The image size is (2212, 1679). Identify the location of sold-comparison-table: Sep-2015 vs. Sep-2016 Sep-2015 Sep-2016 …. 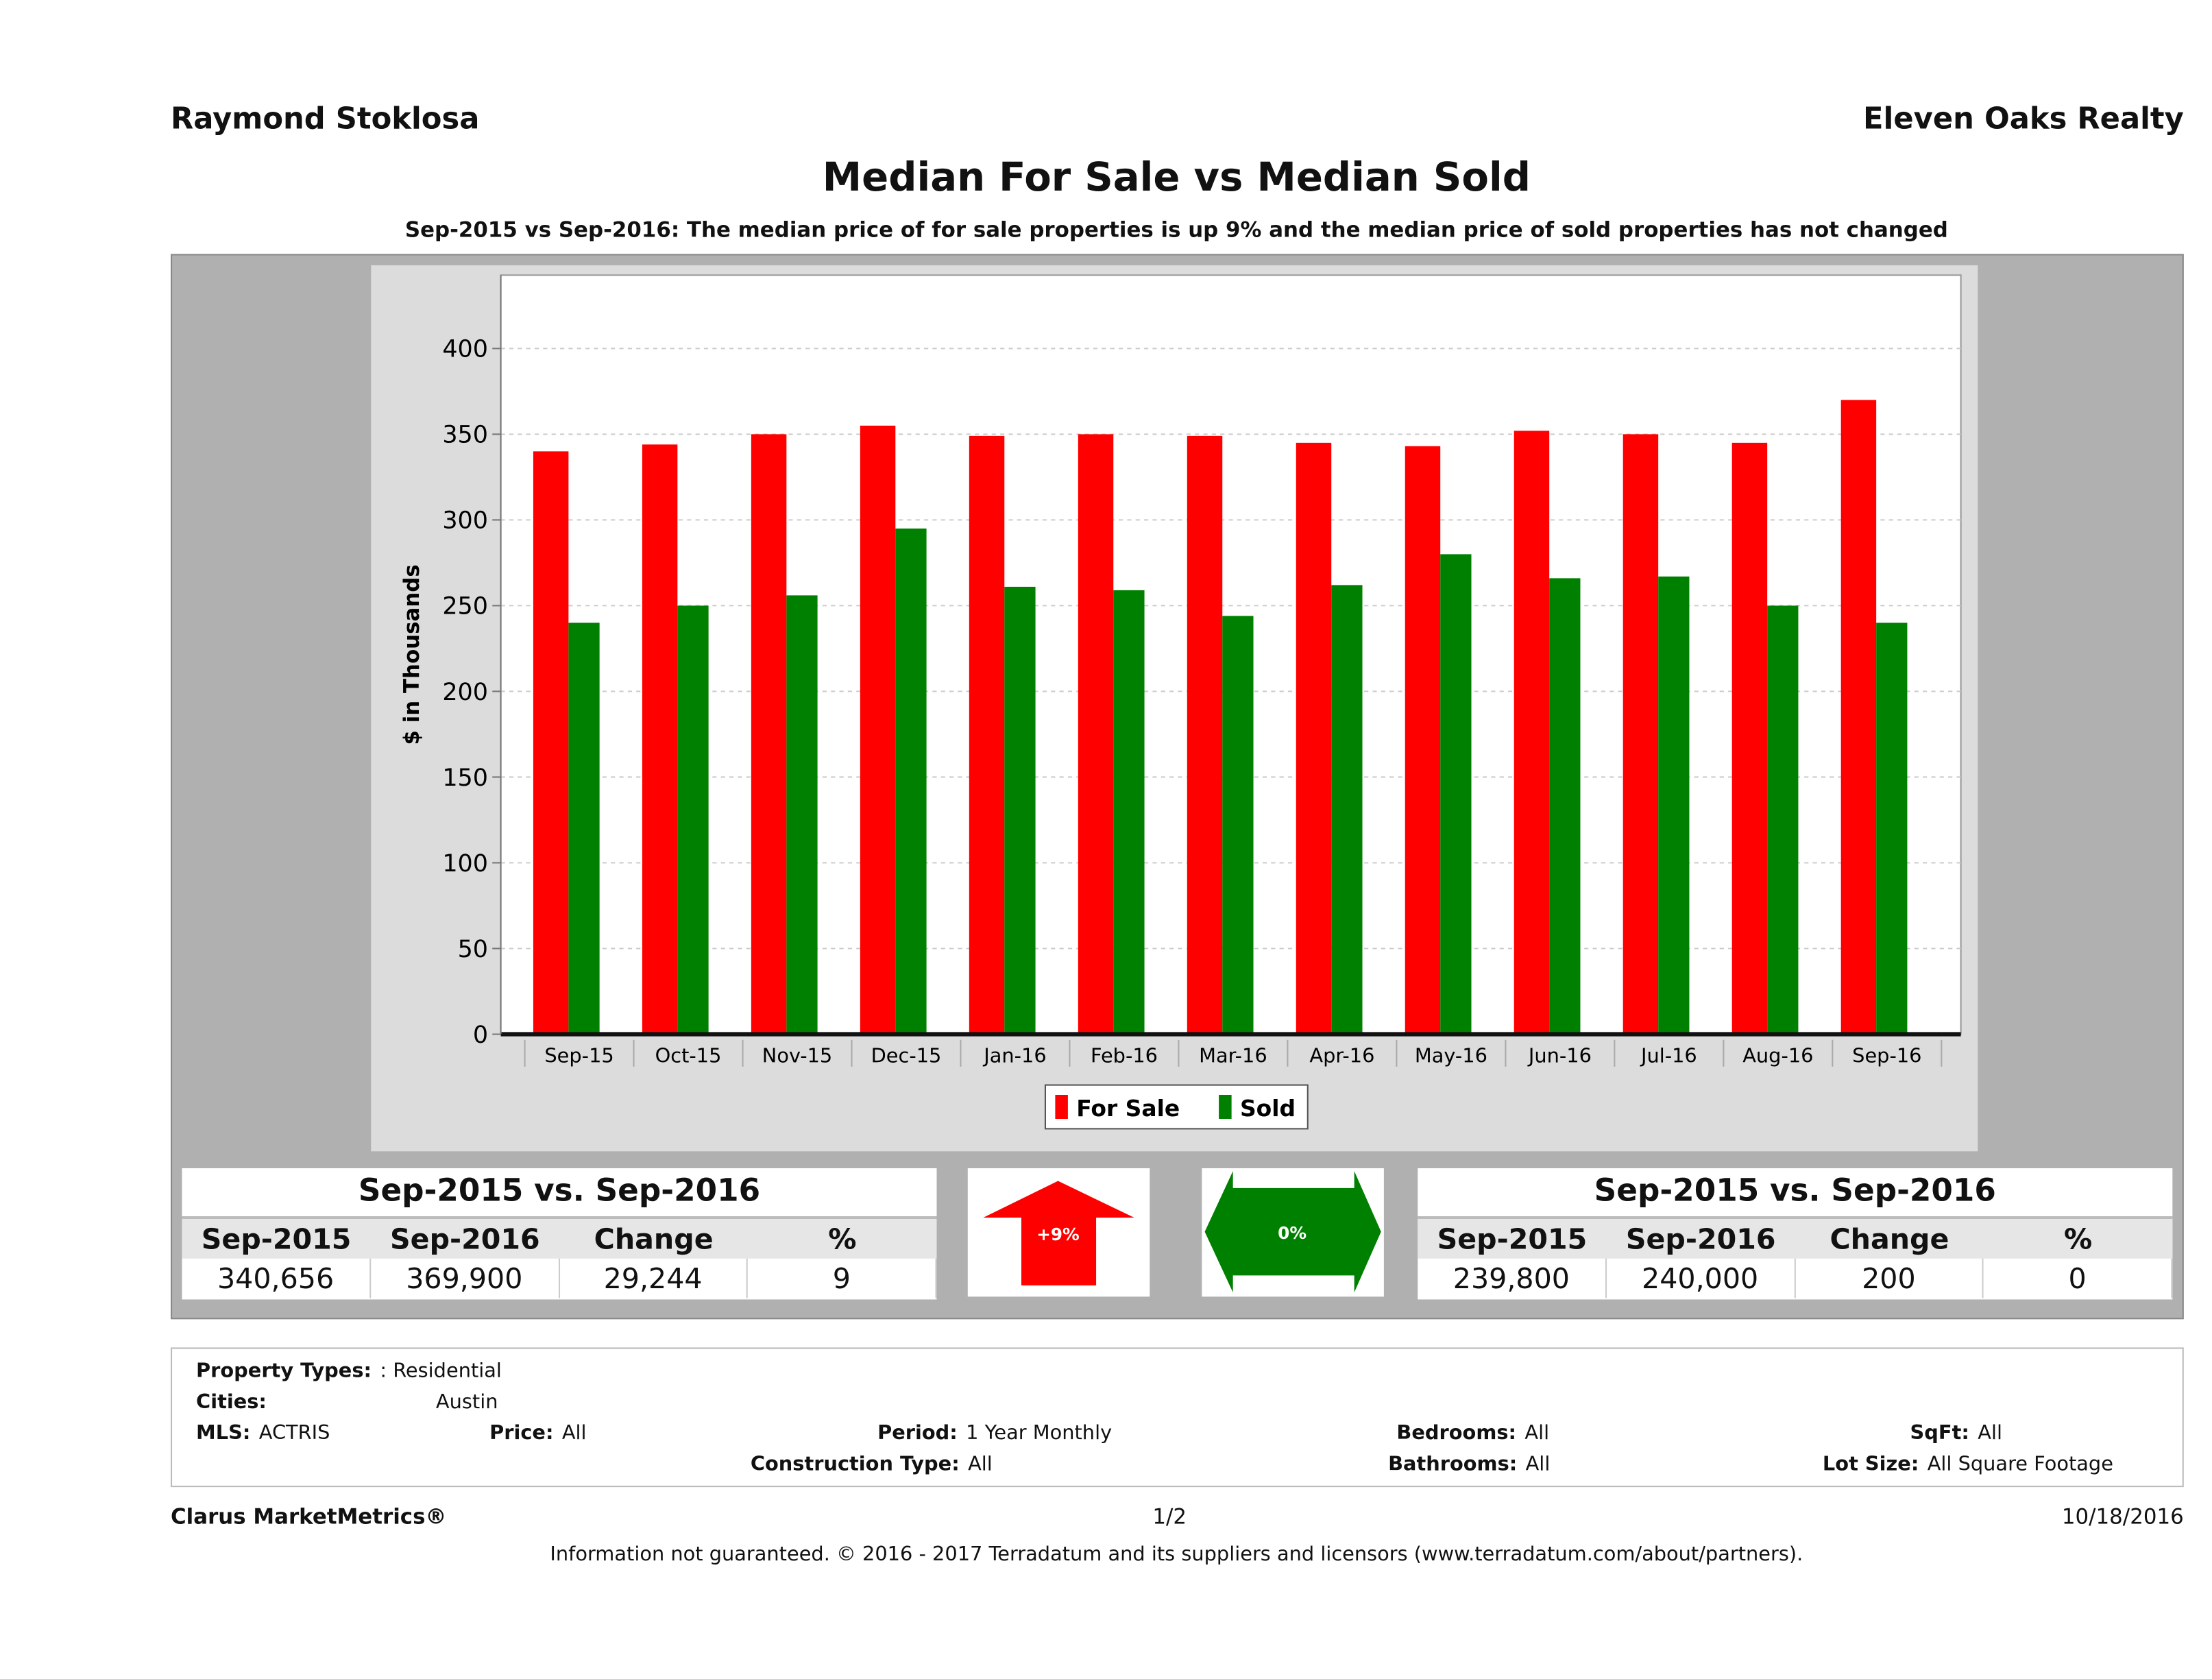
(1795, 1234).